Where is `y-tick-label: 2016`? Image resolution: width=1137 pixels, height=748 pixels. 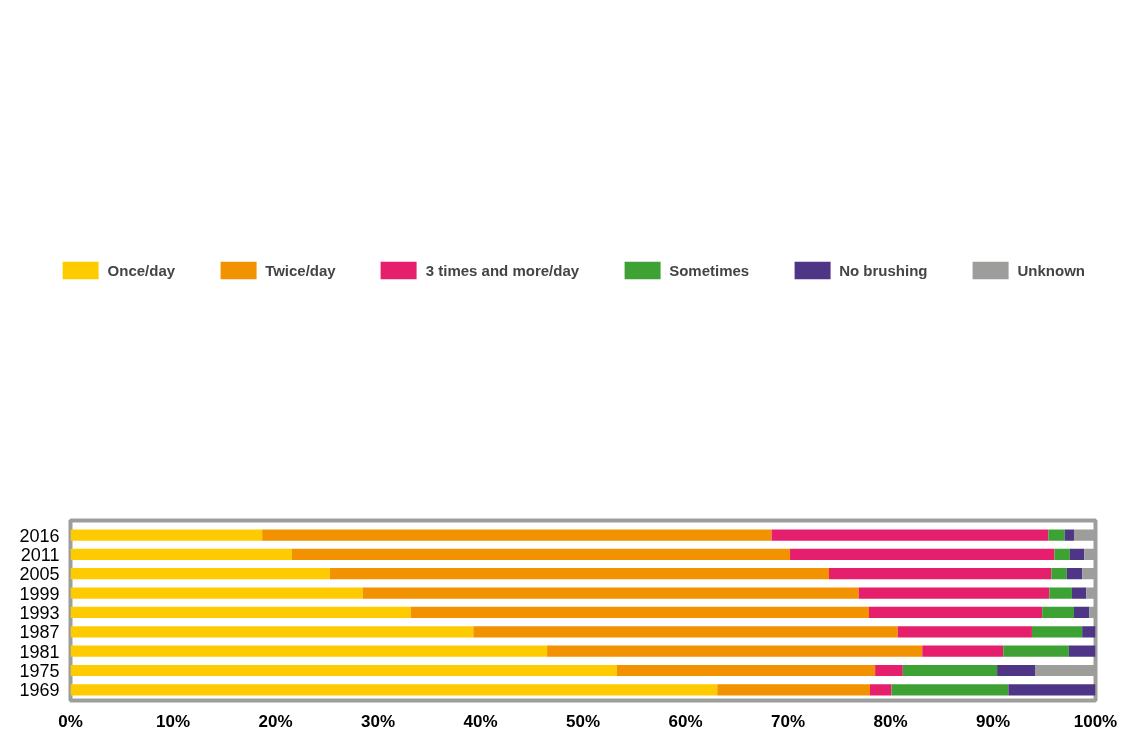 y-tick-label: 2016 is located at coordinates (39, 535).